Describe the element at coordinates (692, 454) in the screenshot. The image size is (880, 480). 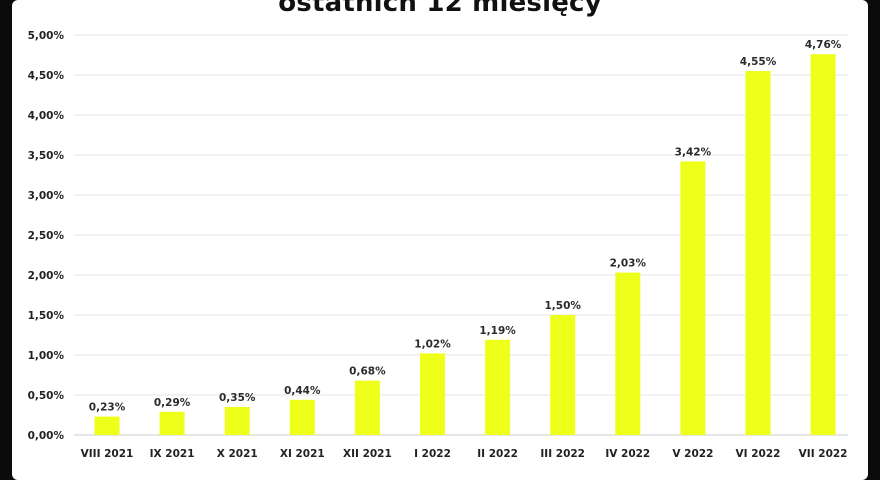
I see `x-tick-label: V 2022` at that location.